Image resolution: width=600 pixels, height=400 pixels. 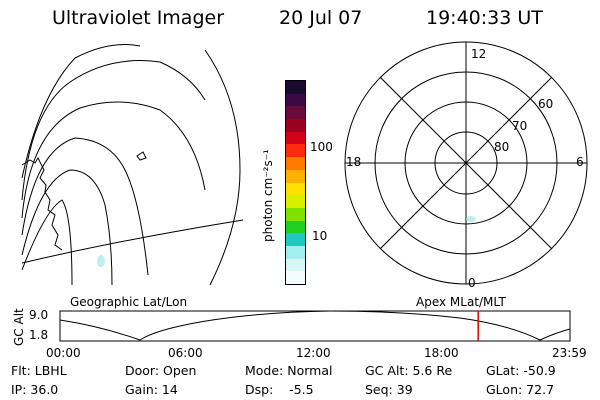 I want to click on gain-readout: Gain: 14, so click(x=151, y=389).